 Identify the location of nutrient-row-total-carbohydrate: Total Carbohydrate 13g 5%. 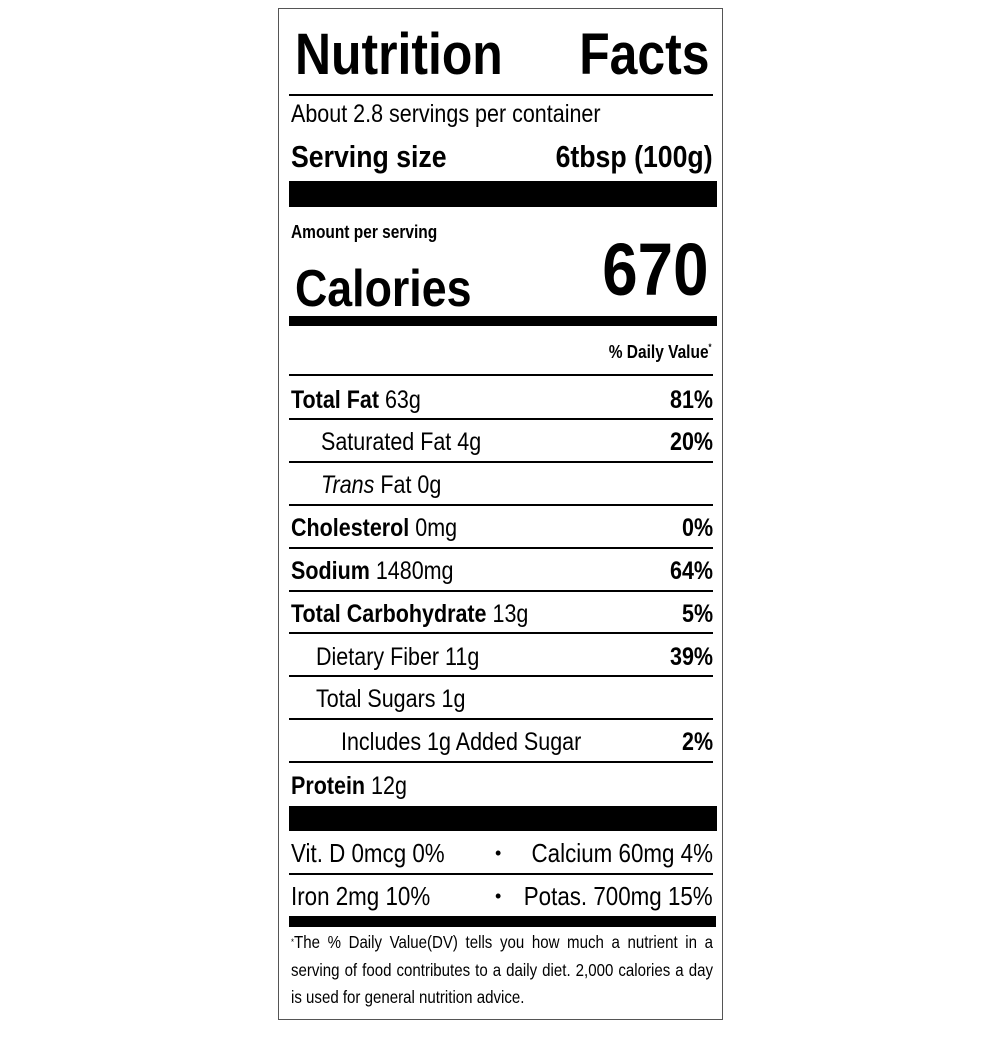
(502, 613).